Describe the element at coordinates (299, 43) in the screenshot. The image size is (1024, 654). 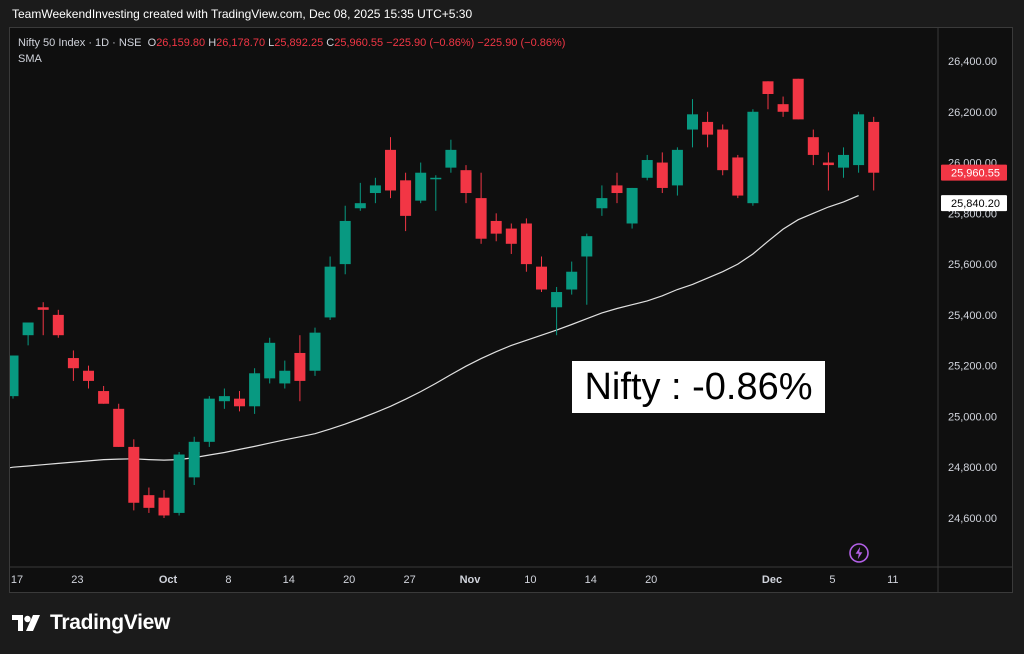
I see `legend-low: 25,892.25` at that location.